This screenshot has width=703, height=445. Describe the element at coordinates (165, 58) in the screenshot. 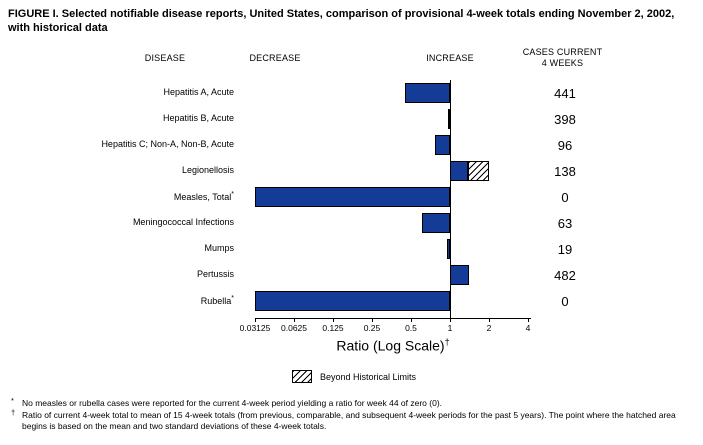

I see `column-header-disease: DISEASE` at that location.